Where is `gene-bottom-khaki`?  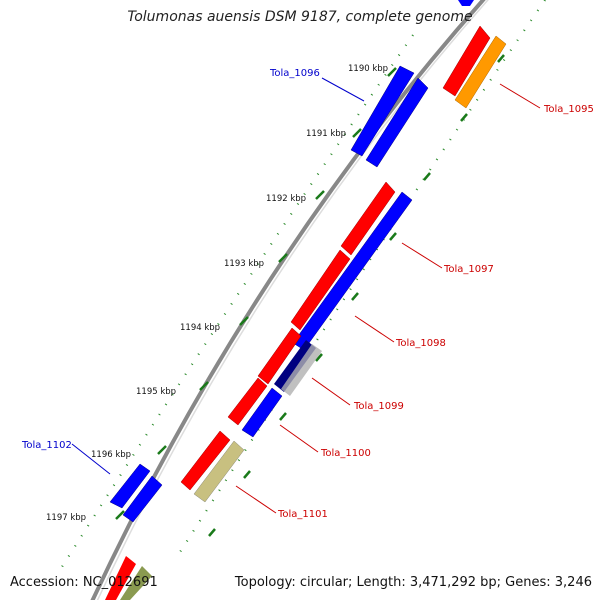
gene-bottom-khaki is located at coordinates (136, 583).